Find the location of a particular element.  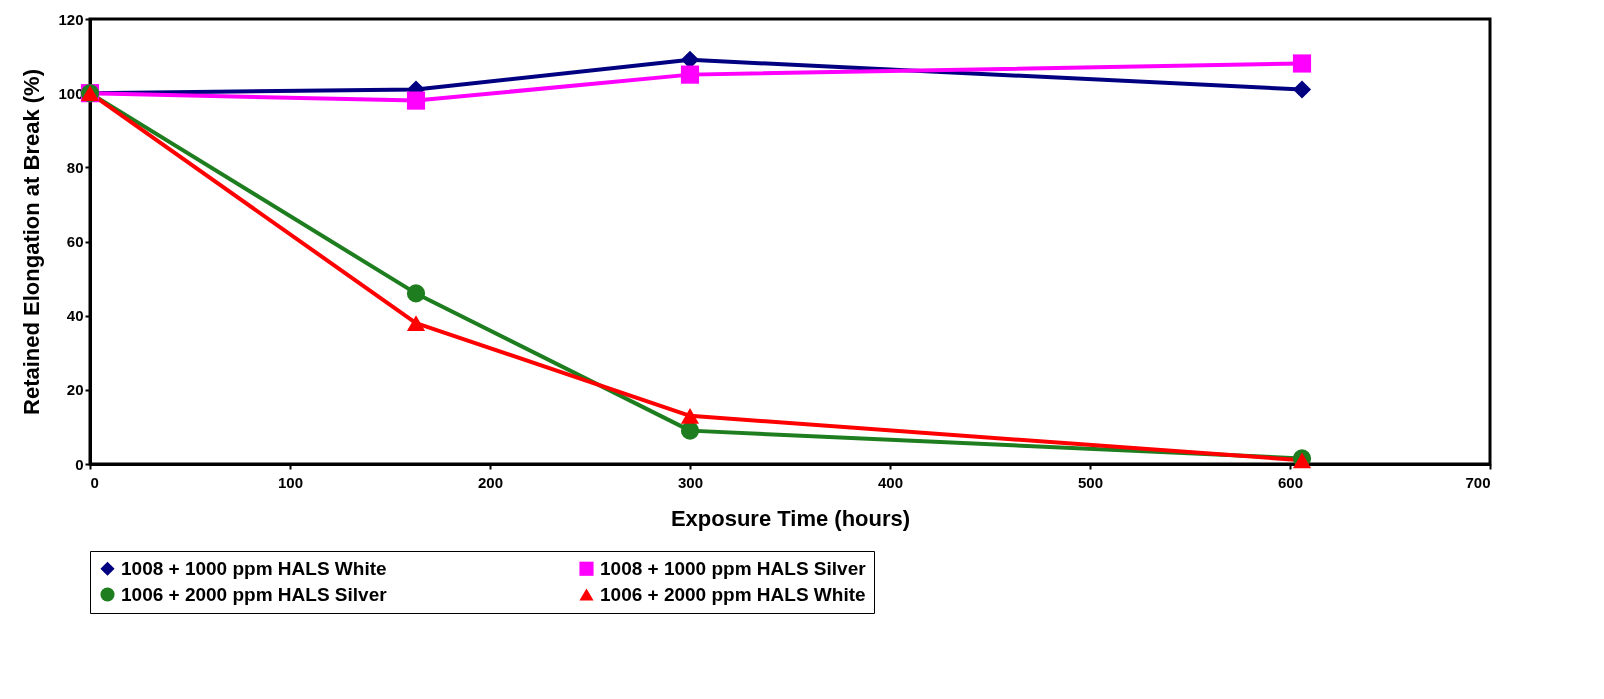

x-tick-label: 600 is located at coordinates (1290, 482).